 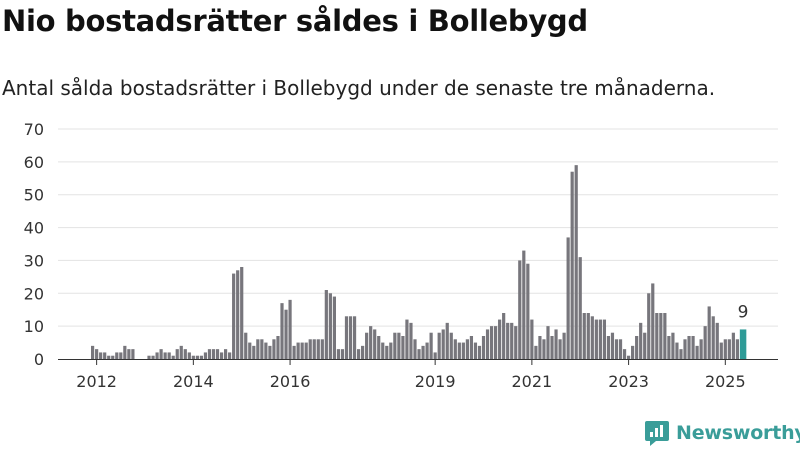 I want to click on y-axis-tick-labels: 0 10 20 30 40 50 60 70, so click(x=34, y=244).